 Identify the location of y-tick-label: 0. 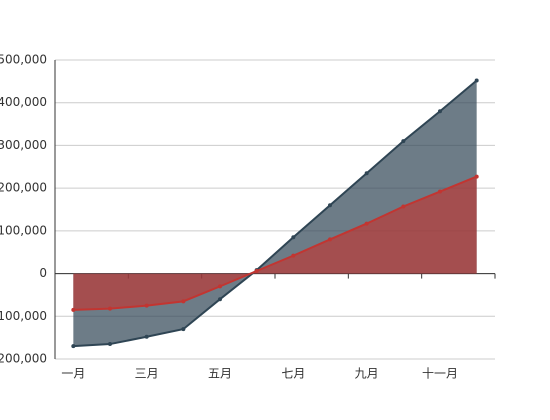
(43, 273).